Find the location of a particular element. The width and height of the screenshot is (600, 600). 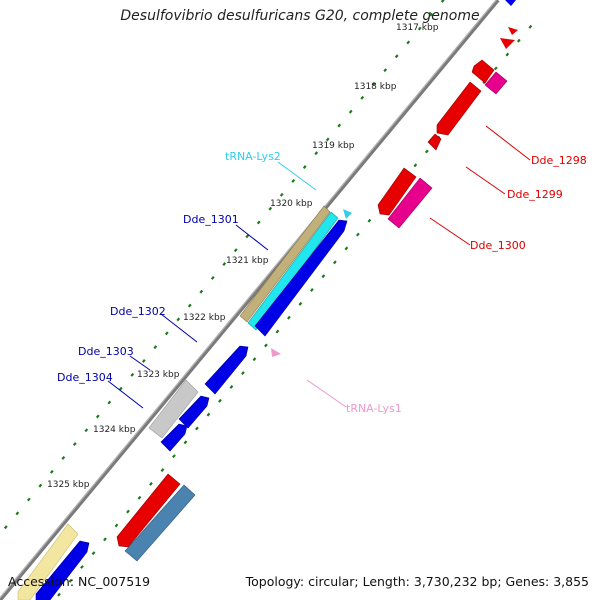

label-dde-1298: Dde_1298 is located at coordinates (559, 160).